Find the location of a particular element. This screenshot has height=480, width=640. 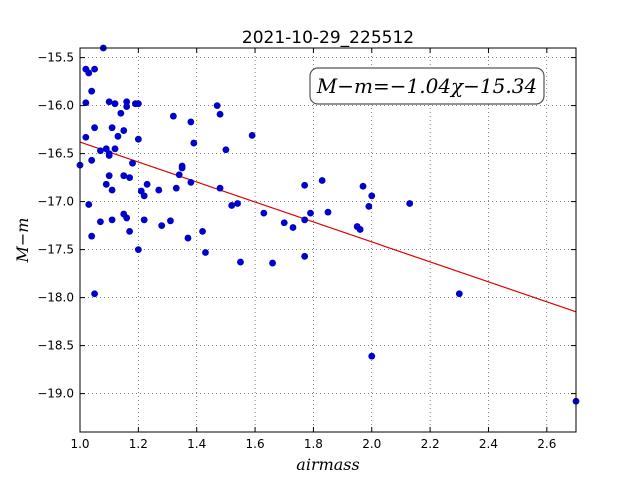

x-tick-label: 2.2 is located at coordinates (430, 444).